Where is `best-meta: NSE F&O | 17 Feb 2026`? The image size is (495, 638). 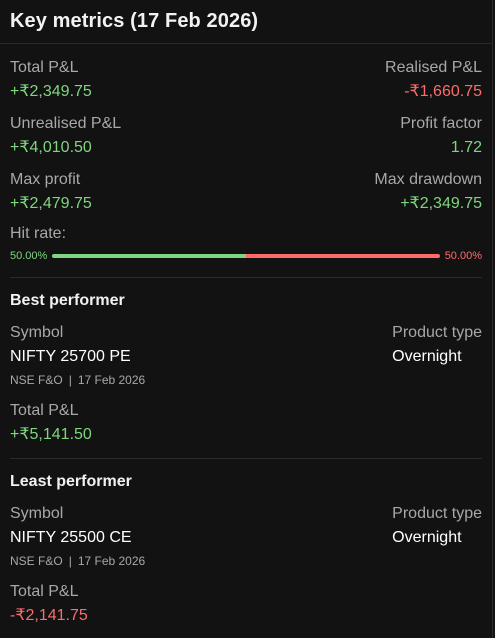 best-meta: NSE F&O | 17 Feb 2026 is located at coordinates (246, 380).